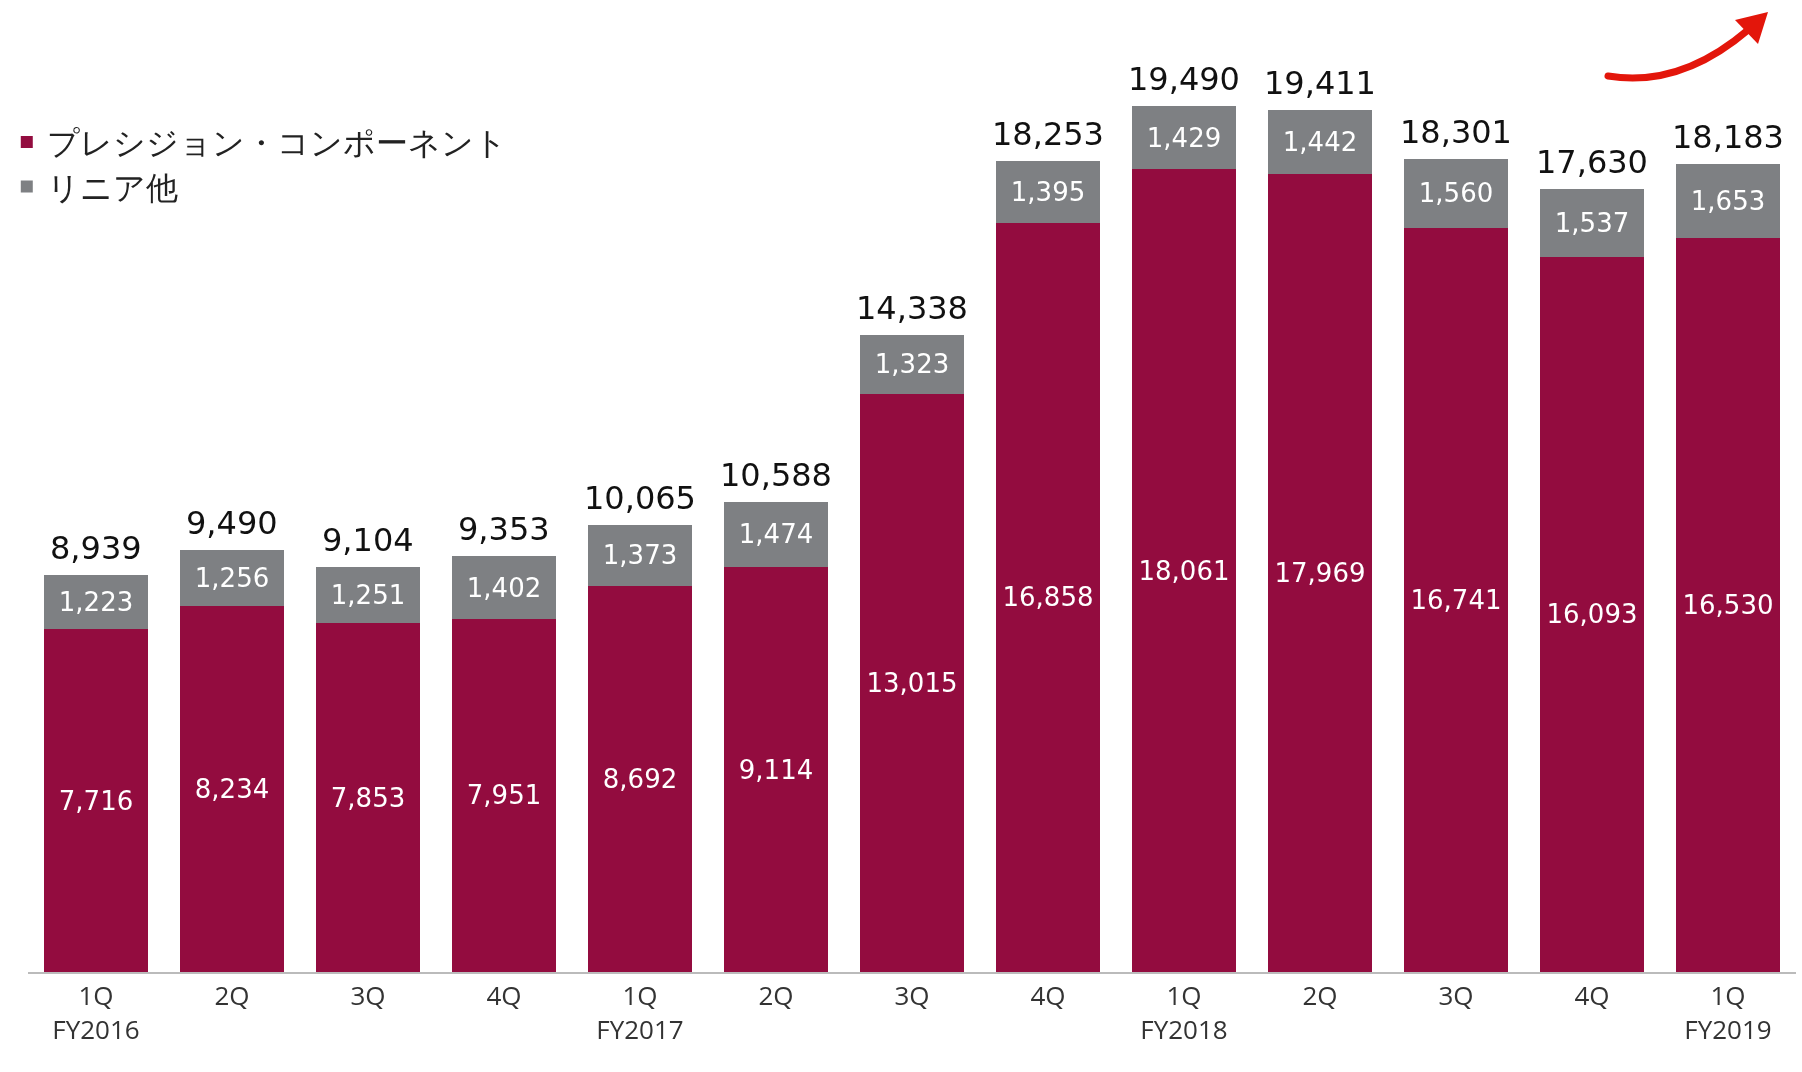 This screenshot has height=1072, width=1802. I want to click on total-label: 18,183, so click(1728, 137).